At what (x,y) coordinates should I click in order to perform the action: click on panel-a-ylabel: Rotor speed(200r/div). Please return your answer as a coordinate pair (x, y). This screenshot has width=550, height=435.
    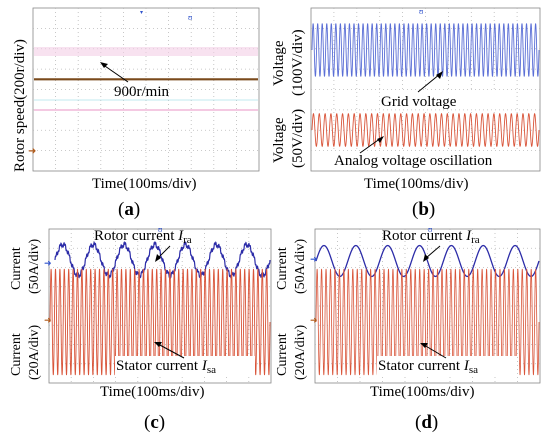
    Looking at the image, I should click on (20, 105).